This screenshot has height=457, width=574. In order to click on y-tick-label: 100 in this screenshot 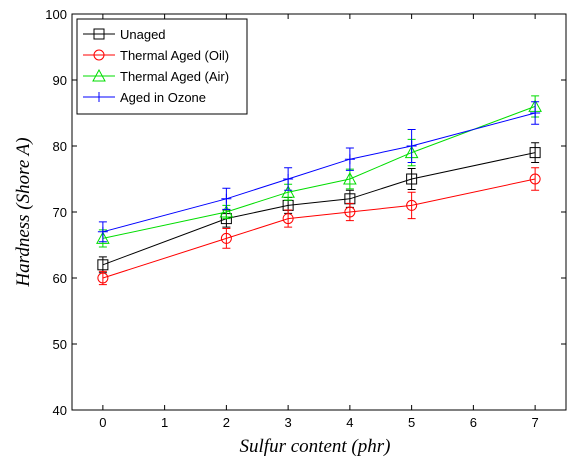, I will do `click(56, 14)`.